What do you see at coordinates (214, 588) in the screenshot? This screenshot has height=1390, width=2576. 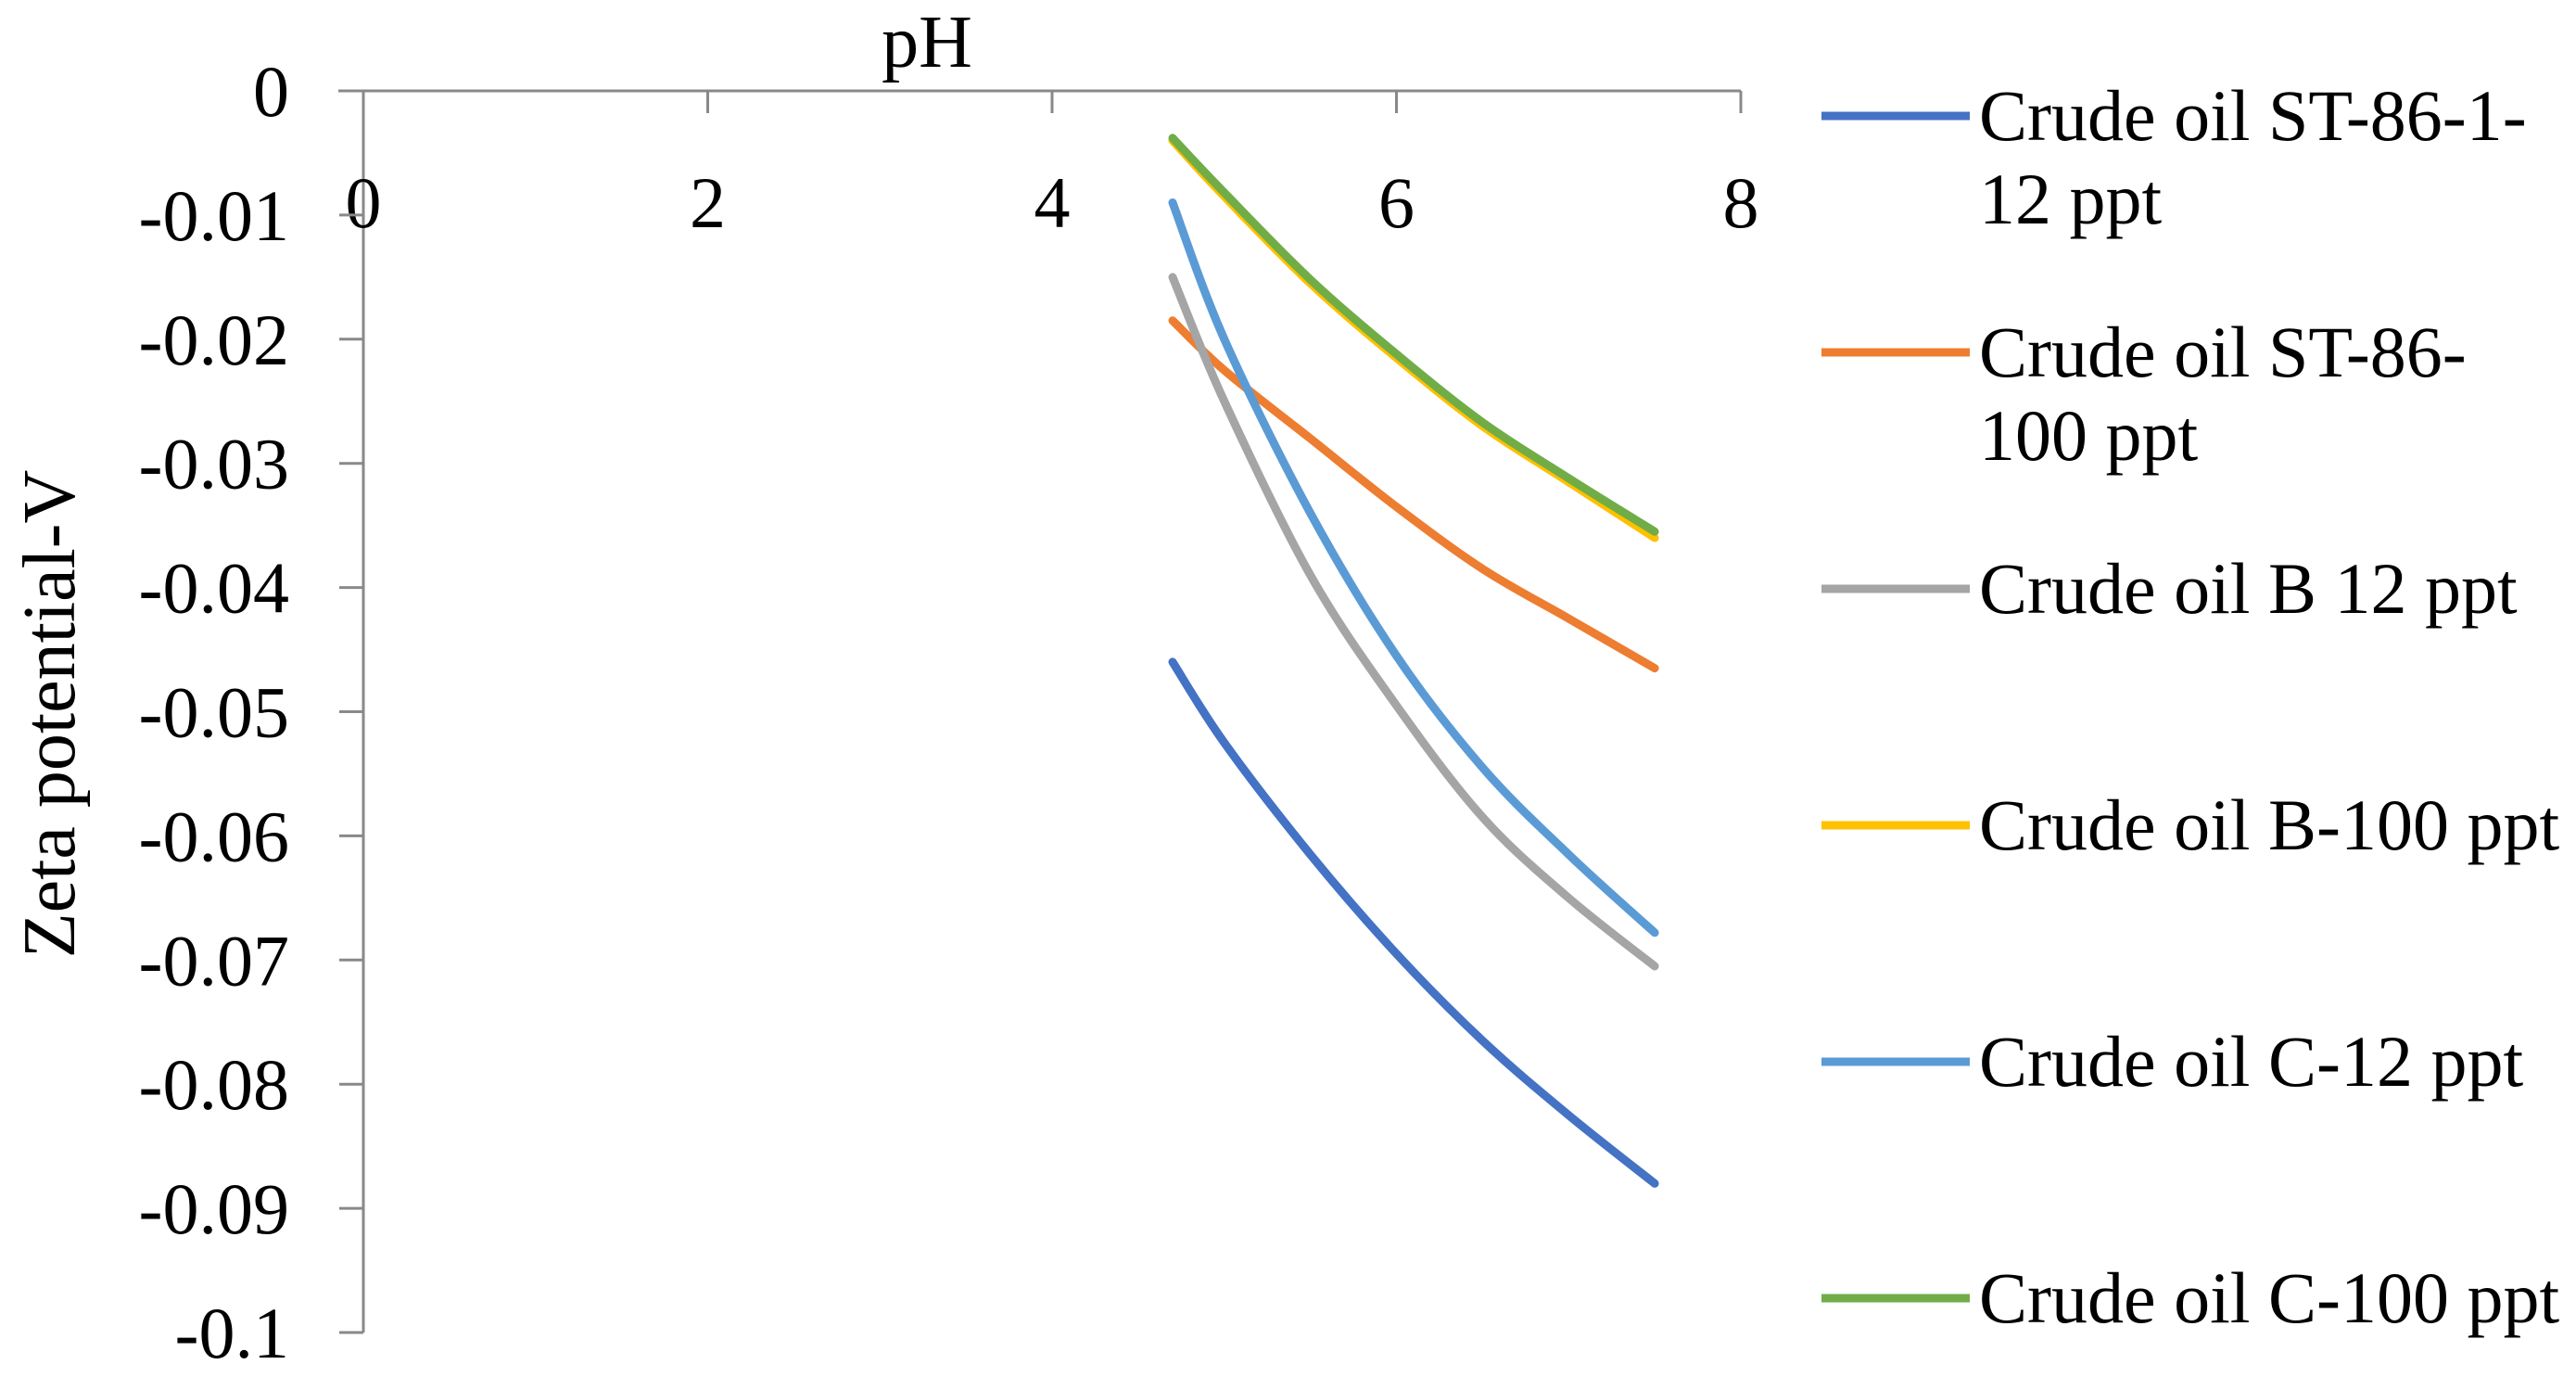 I see `y-tick-label: -0.04` at bounding box center [214, 588].